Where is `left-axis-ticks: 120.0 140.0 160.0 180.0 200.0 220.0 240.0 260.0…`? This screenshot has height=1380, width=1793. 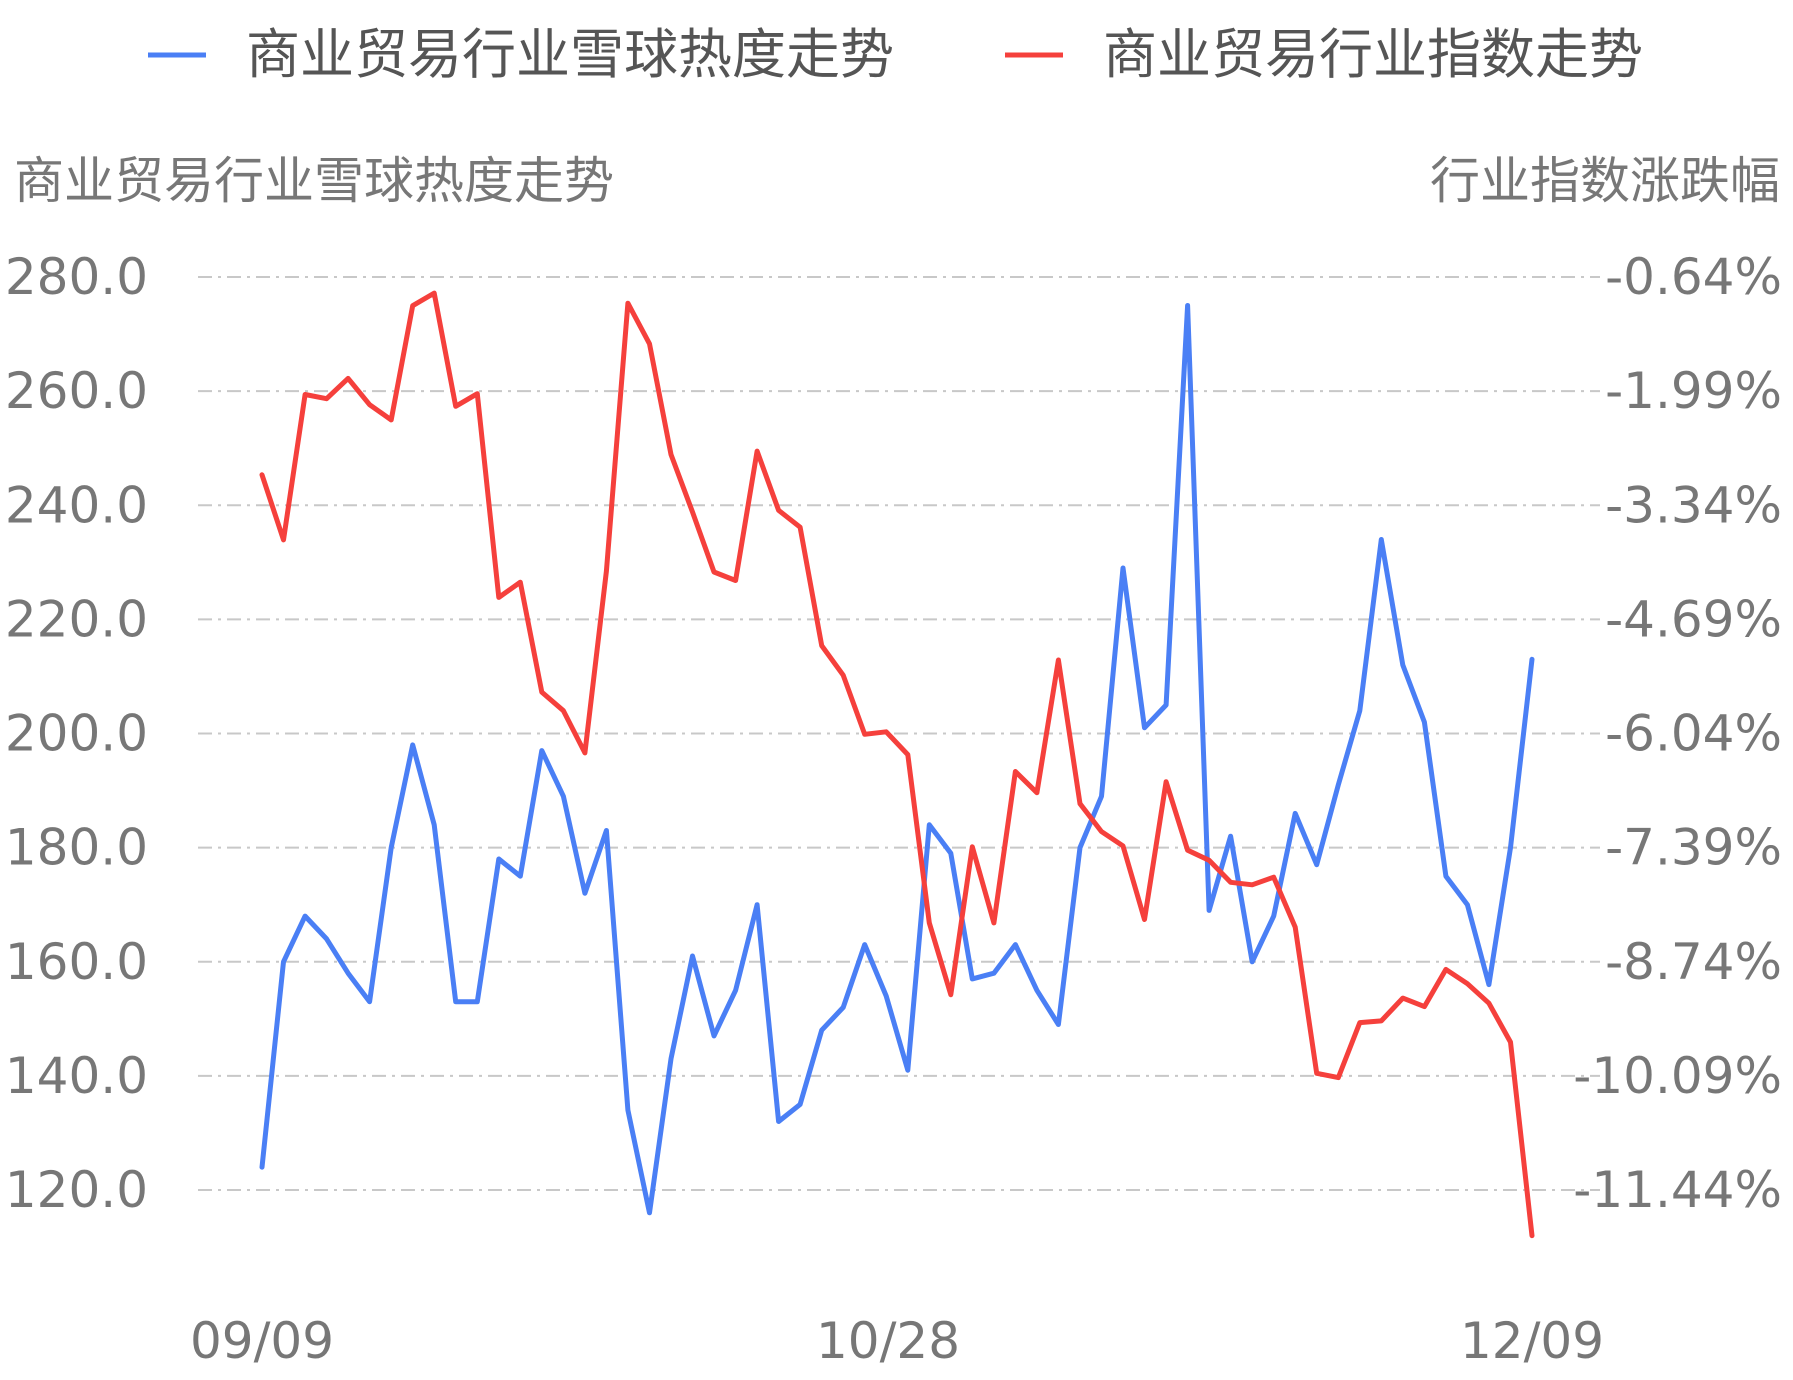
left-axis-ticks: 120.0 140.0 160.0 180.0 200.0 220.0 240.0 260.0… is located at coordinates (76, 733).